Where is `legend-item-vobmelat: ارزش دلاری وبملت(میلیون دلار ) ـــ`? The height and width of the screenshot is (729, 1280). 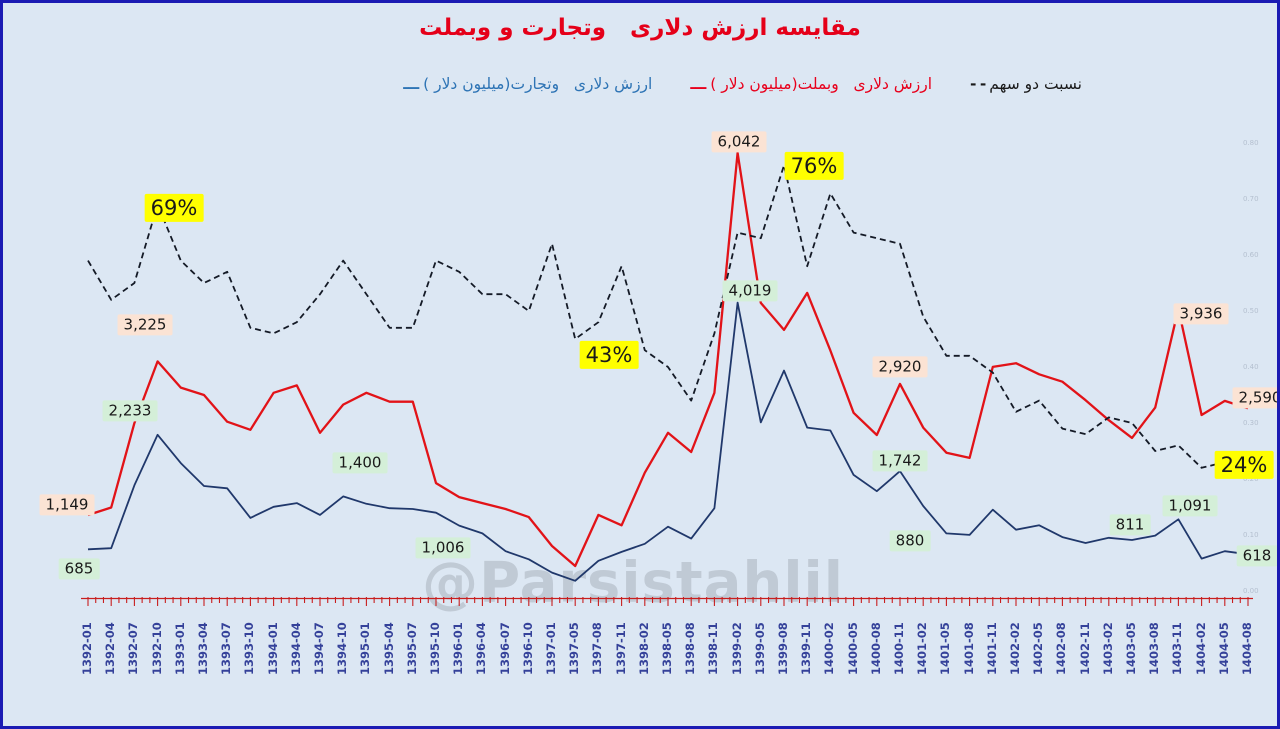
legend-item-vobmelat: ارزش دلاری وبملت(میلیون دلار ) ـــ is located at coordinates (811, 84).